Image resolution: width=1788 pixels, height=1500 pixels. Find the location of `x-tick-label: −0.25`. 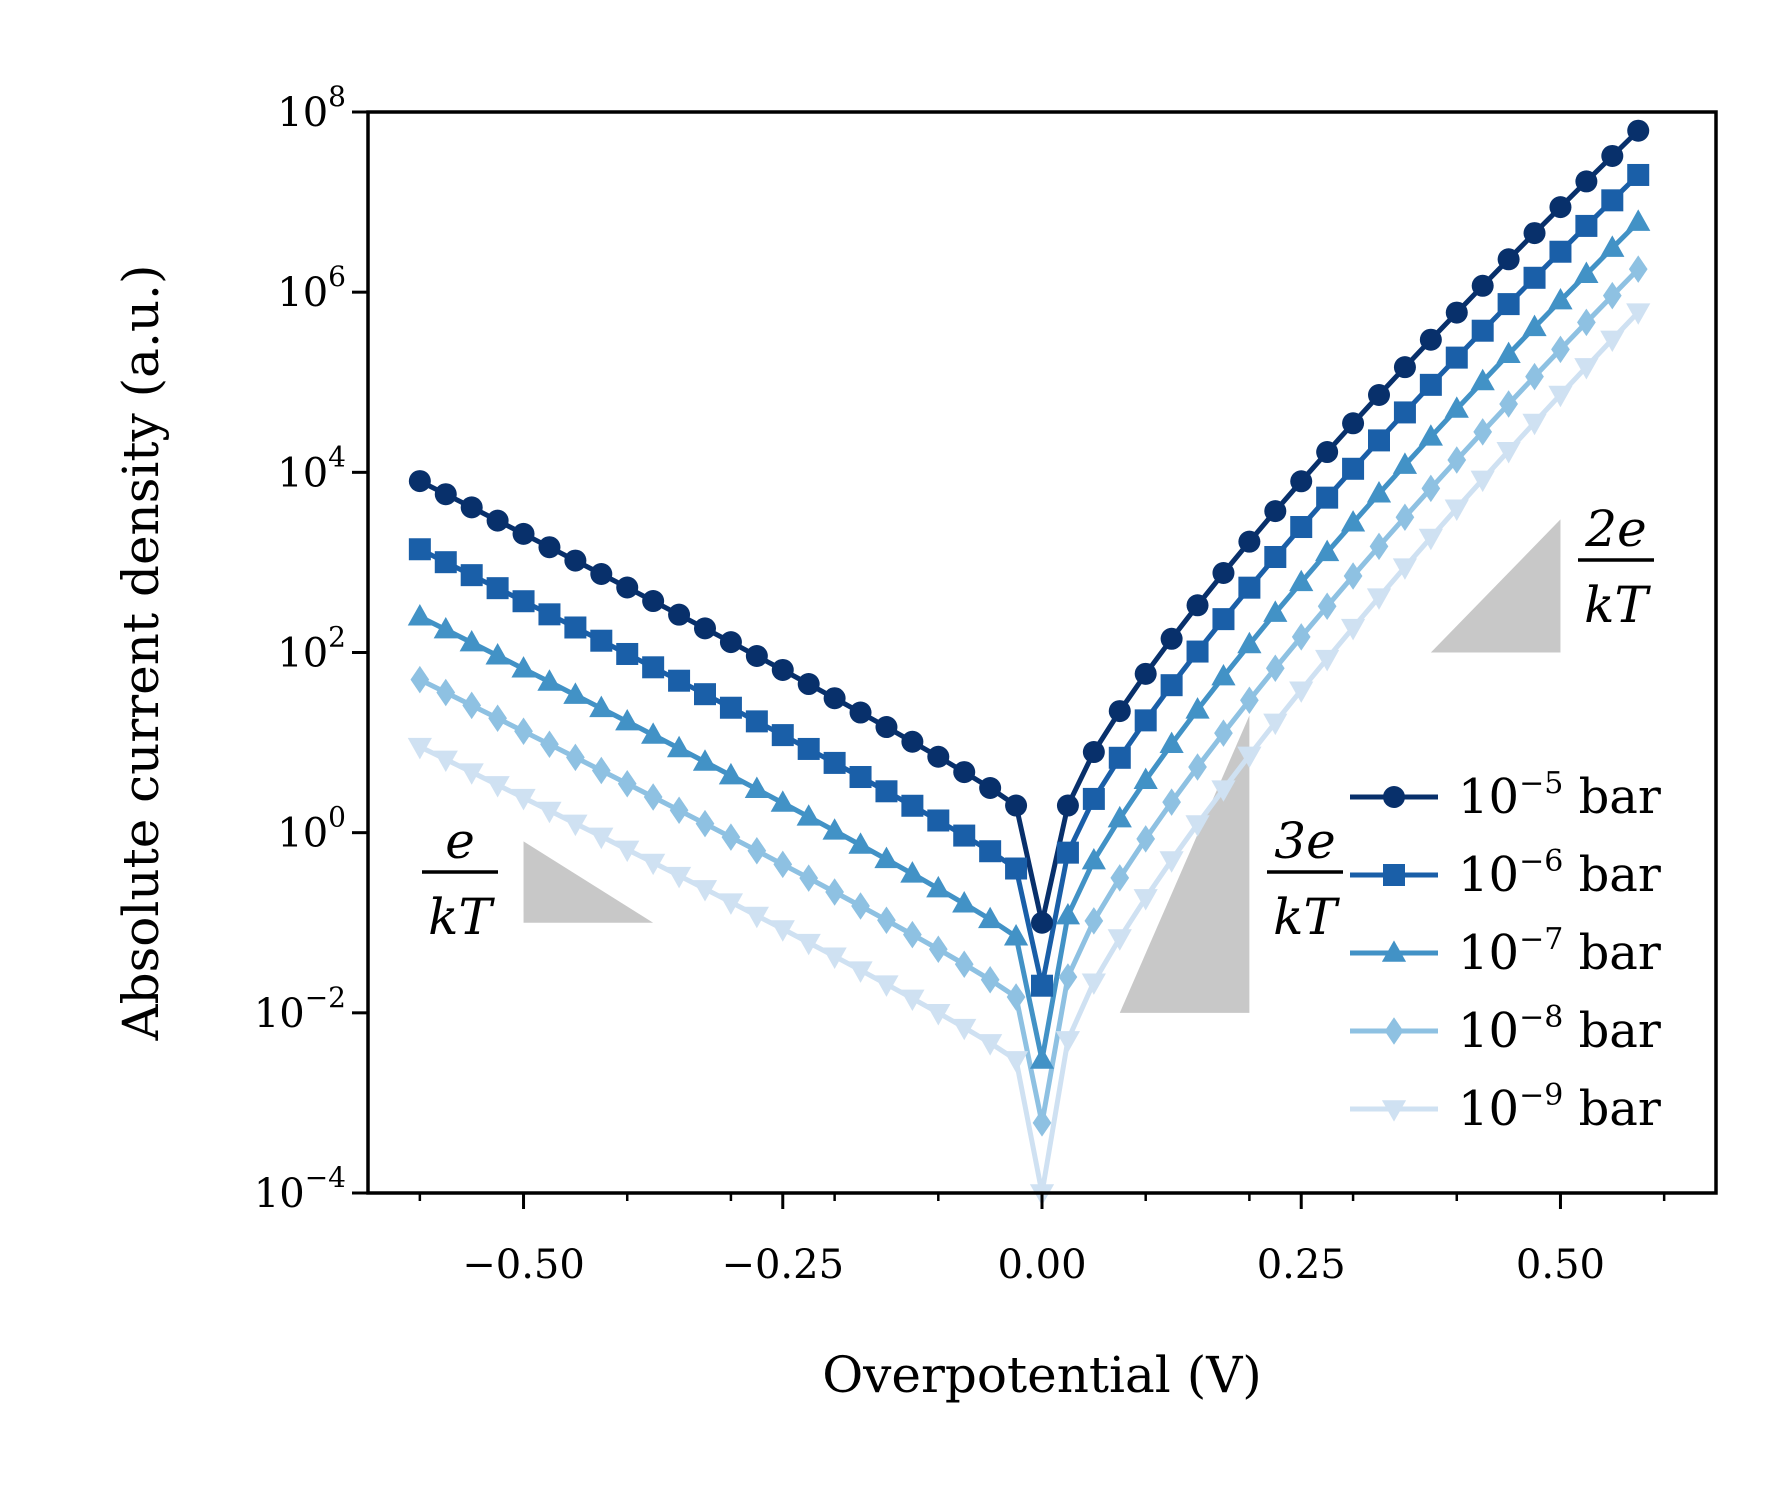

x-tick-label: −0.25 is located at coordinates (782, 1265).